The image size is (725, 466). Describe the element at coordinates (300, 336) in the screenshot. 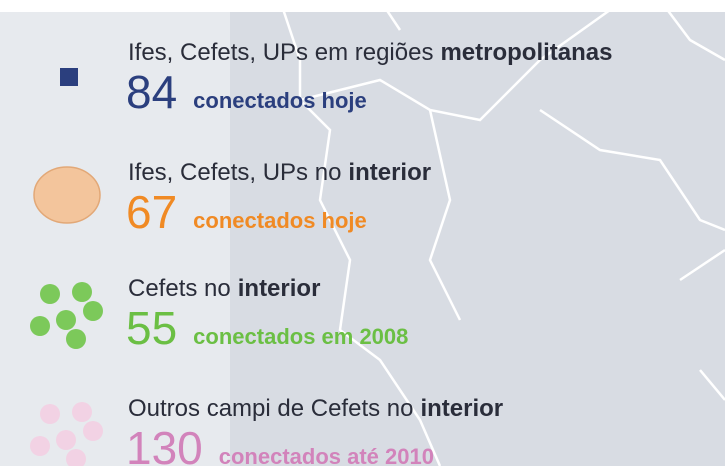

I see `note: conectados em 2008` at that location.